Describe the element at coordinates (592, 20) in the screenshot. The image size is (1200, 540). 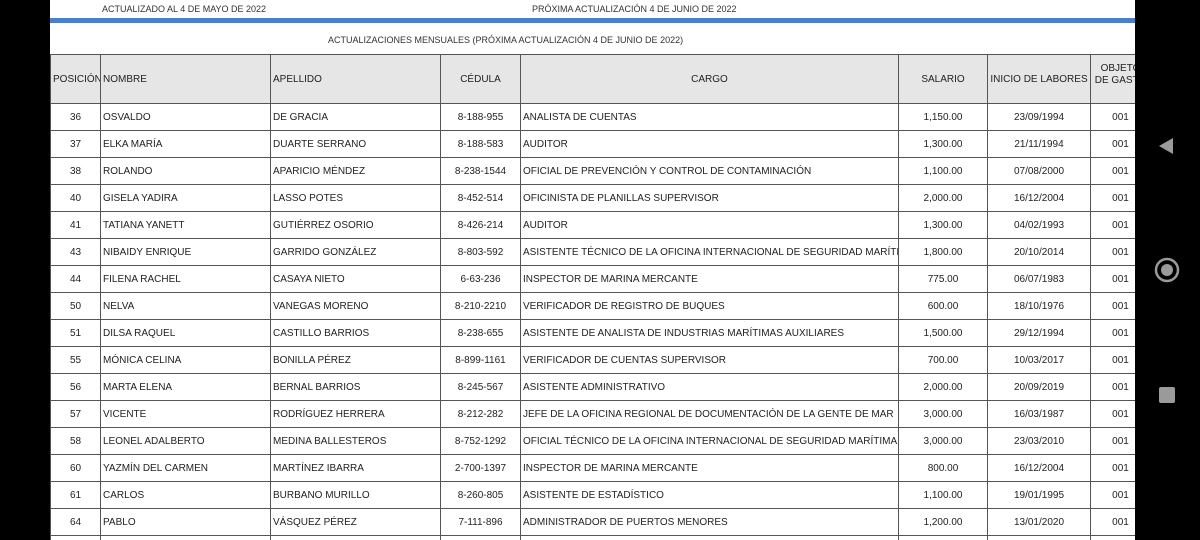
I see `header-rule` at that location.